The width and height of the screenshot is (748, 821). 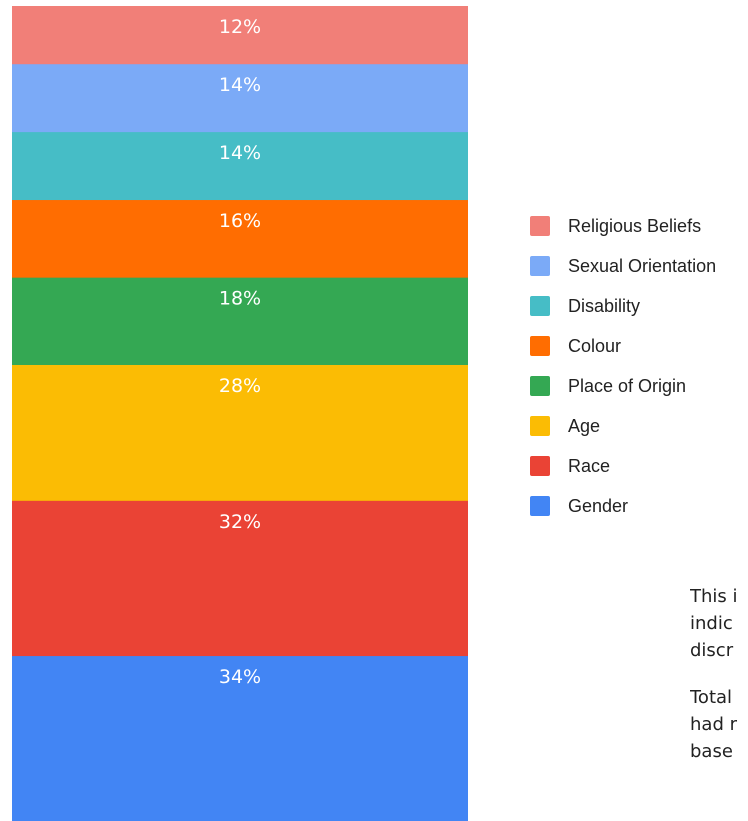 I want to click on bar-segment-disability, so click(x=240, y=166).